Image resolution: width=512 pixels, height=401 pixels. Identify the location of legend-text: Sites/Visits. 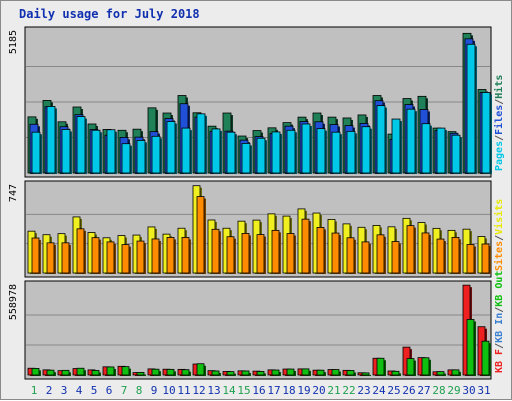
(499, 235).